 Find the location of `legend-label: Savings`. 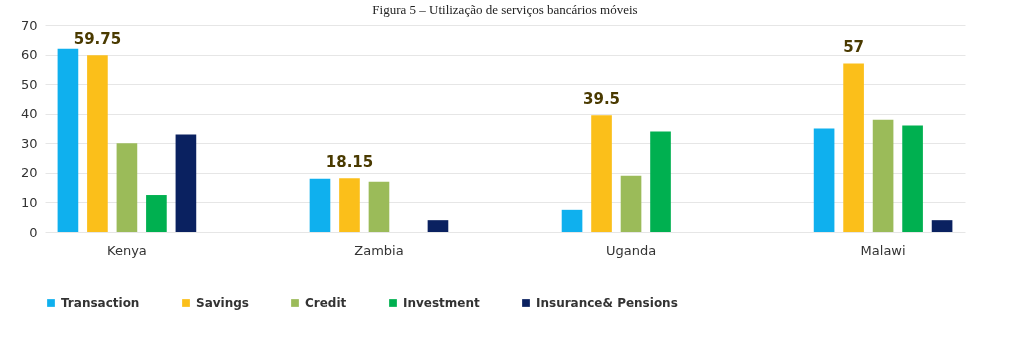

legend-label: Savings is located at coordinates (222, 303).